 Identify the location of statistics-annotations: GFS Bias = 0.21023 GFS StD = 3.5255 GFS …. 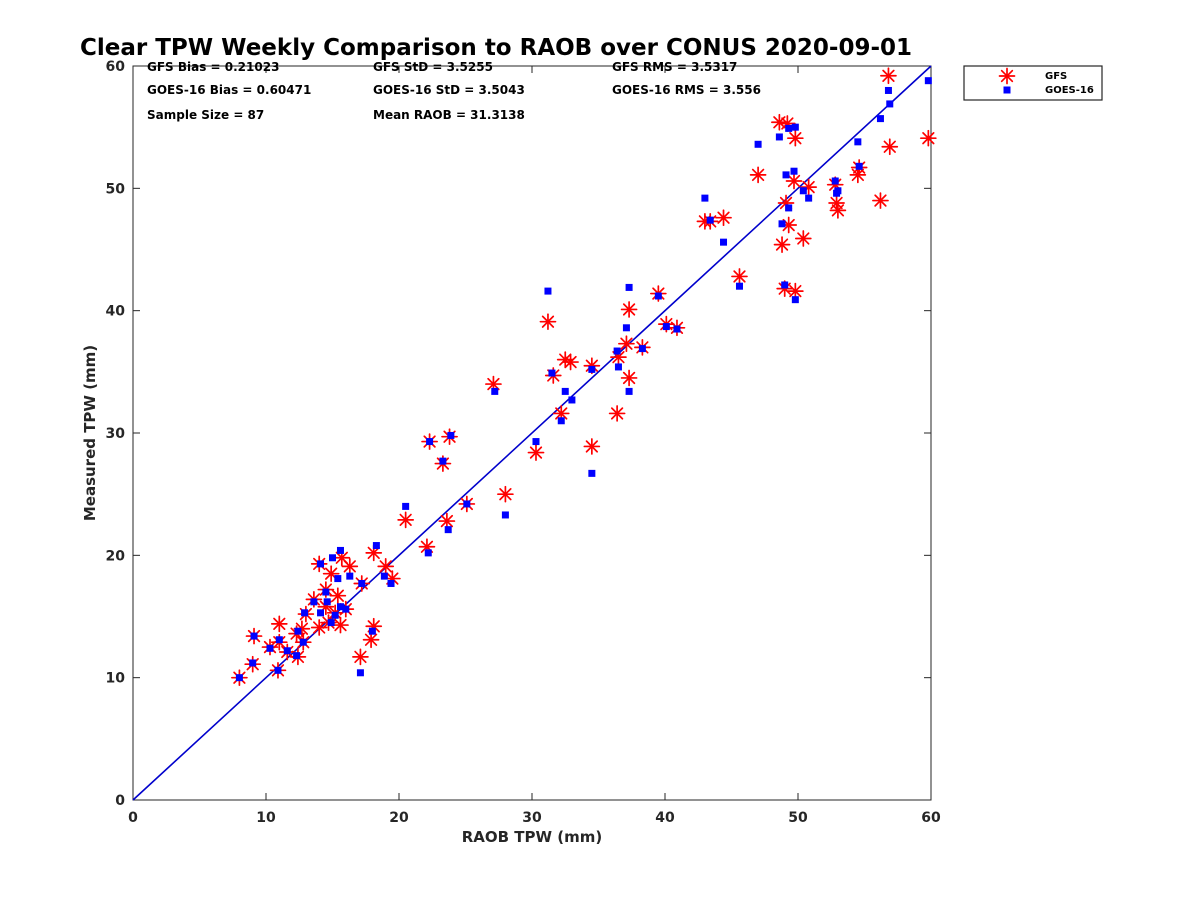
(454, 91).